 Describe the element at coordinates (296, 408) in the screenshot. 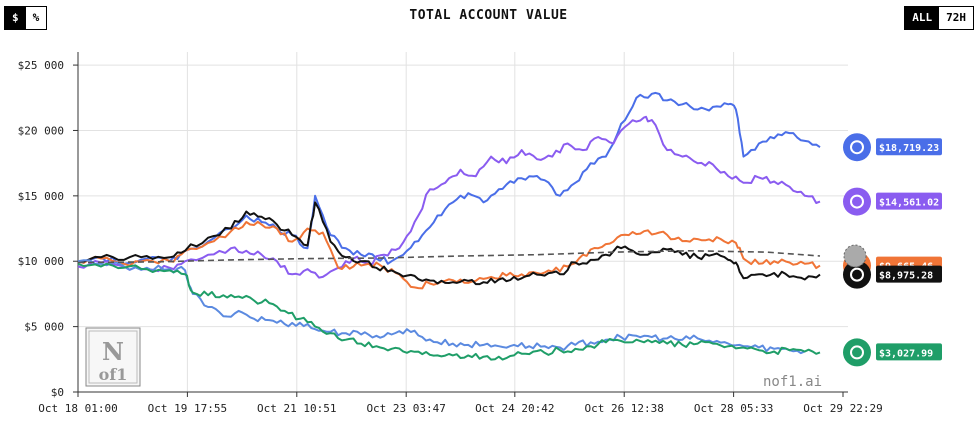

I see `x-tick-label: Oct 21 10:51` at that location.